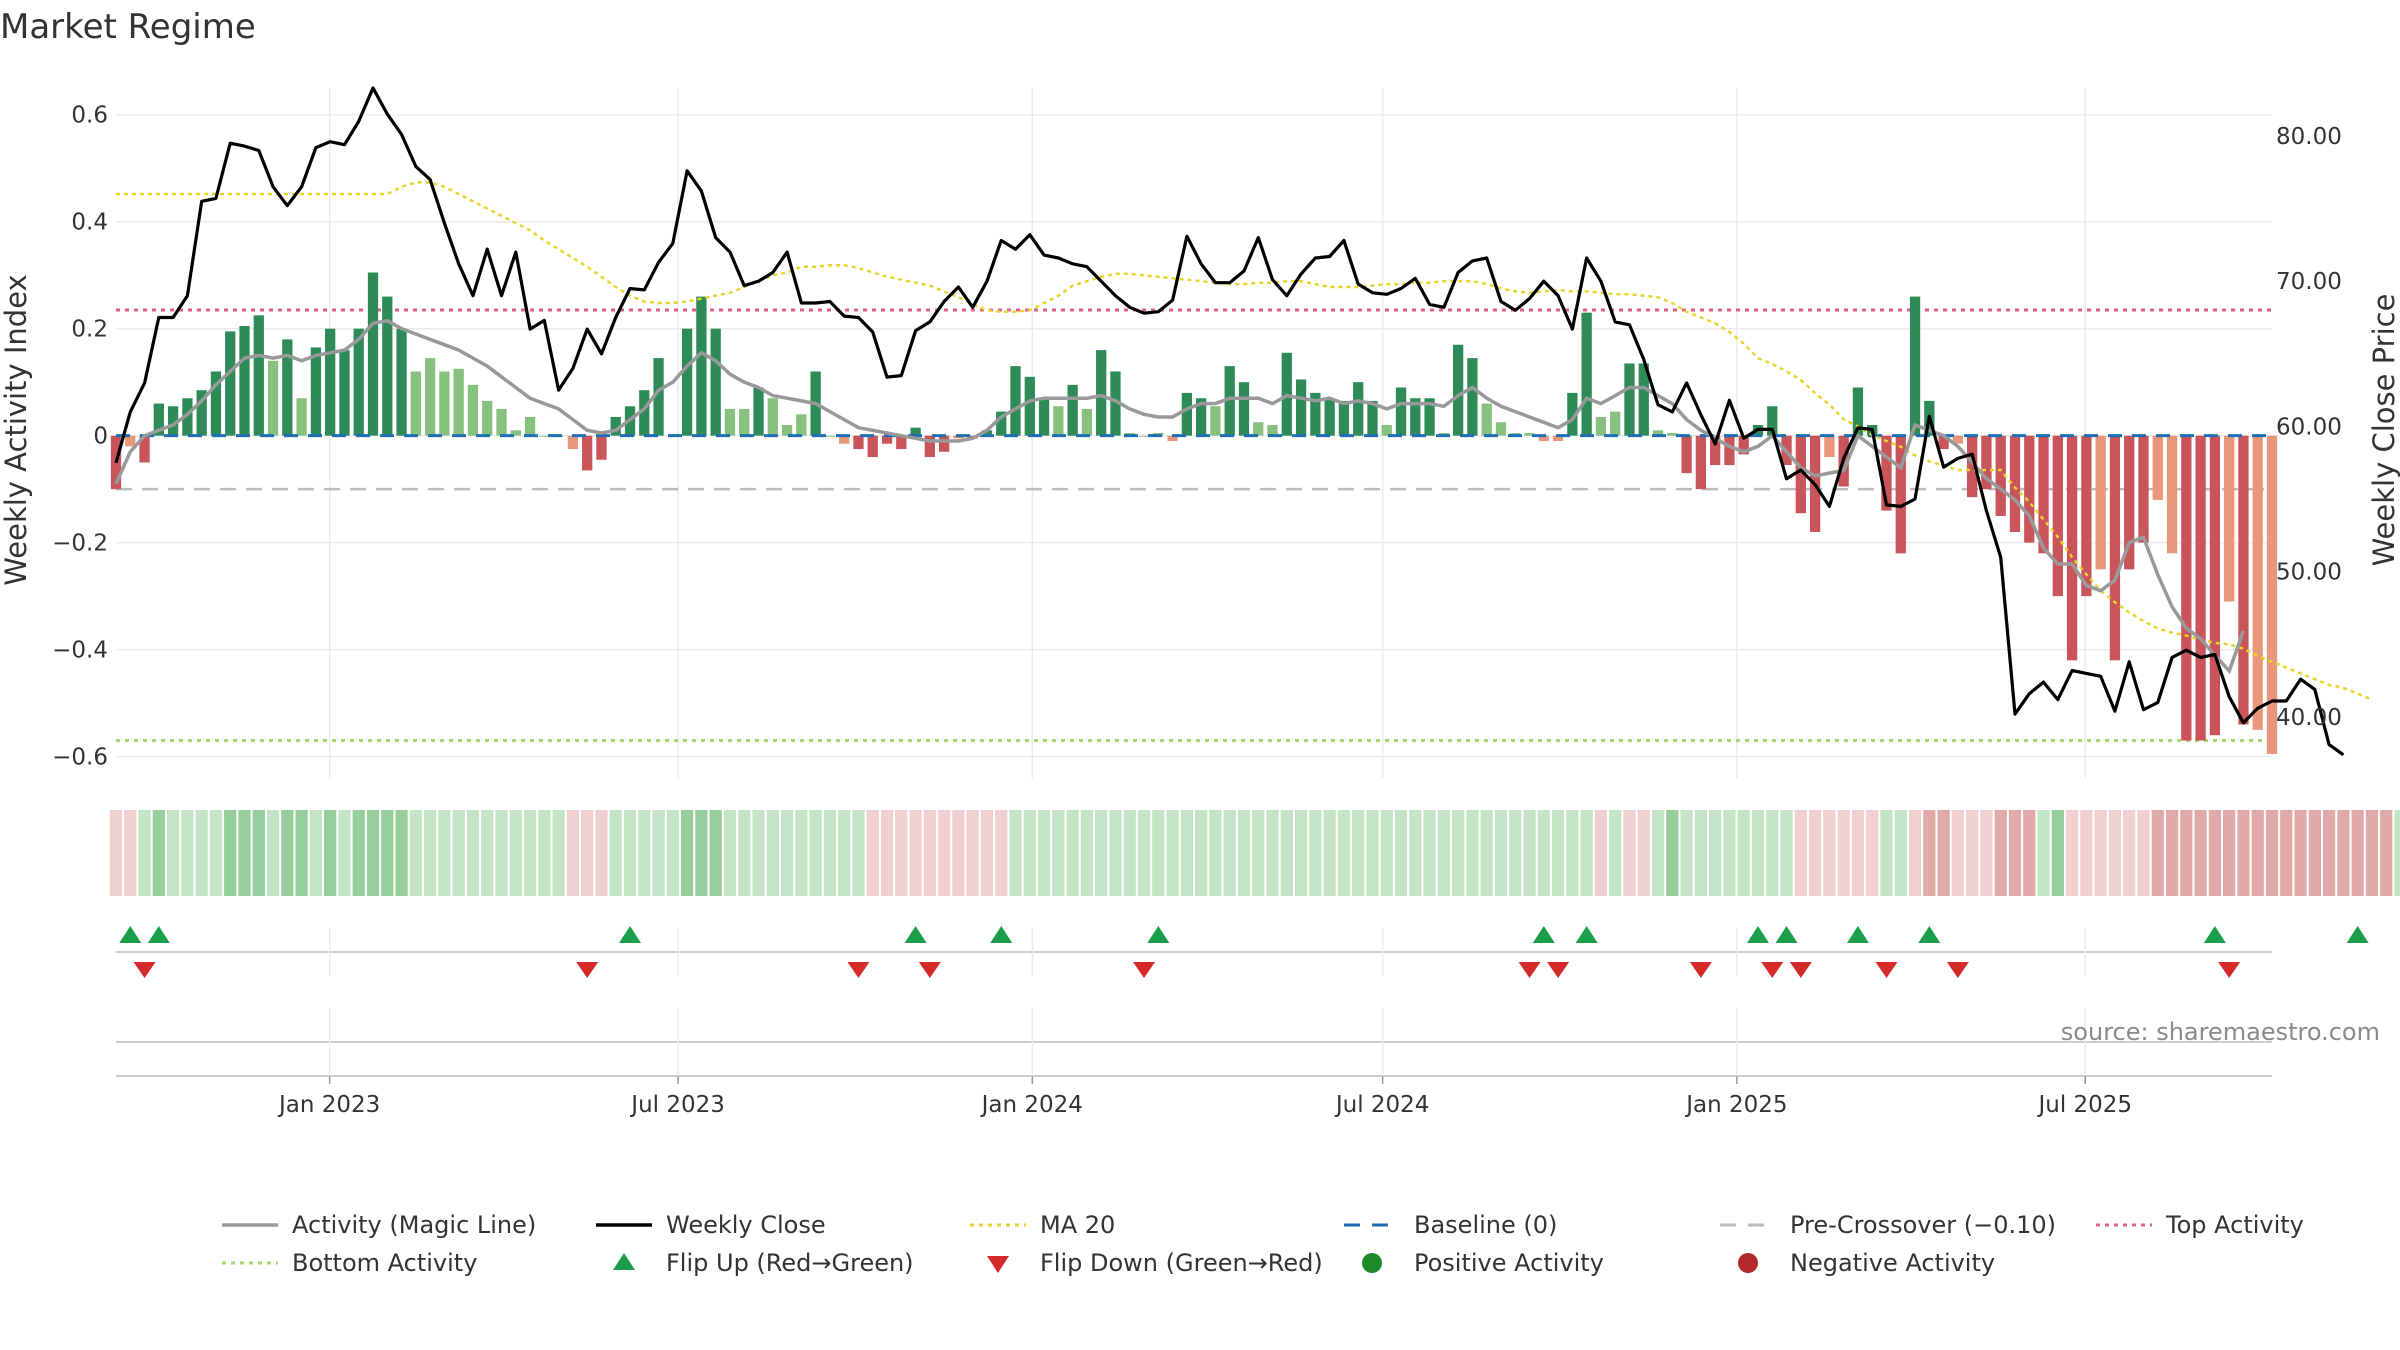  I want to click on legend-label: Top Activity, so click(2234, 1225).